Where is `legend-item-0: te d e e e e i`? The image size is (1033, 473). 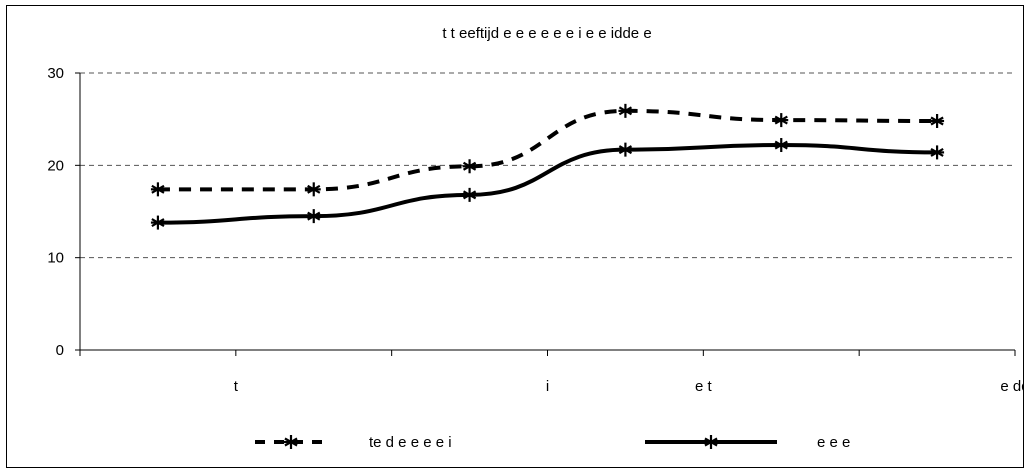
legend-item-0: te d e e e e i is located at coordinates (353, 442).